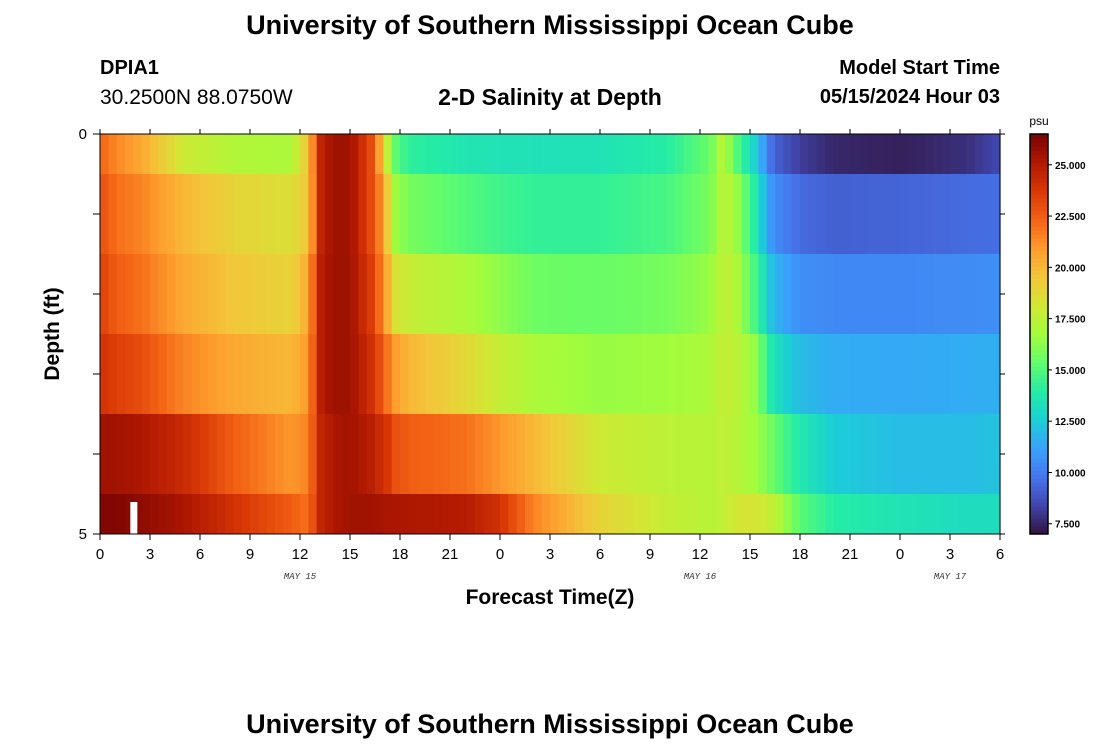 The width and height of the screenshot is (1100, 750). Describe the element at coordinates (550, 597) in the screenshot. I see `x-axis-title: Forecast Time(Z)` at that location.